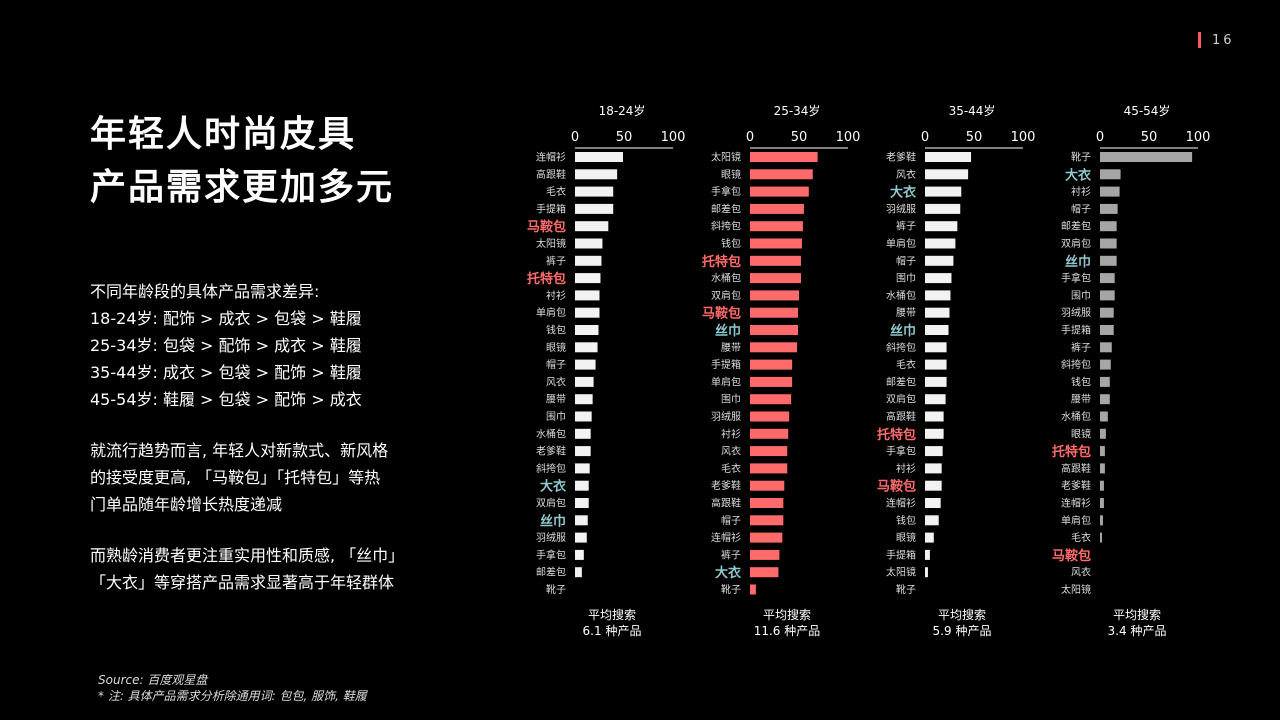  I want to click on category-label: 裤子, so click(906, 226).